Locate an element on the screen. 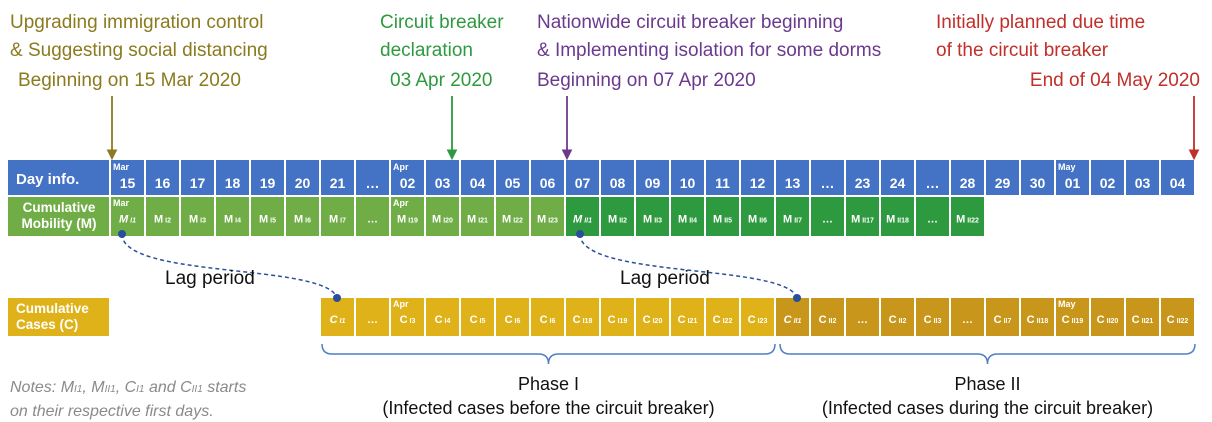 The image size is (1212, 422). cell-label: M I5 is located at coordinates (267, 220).